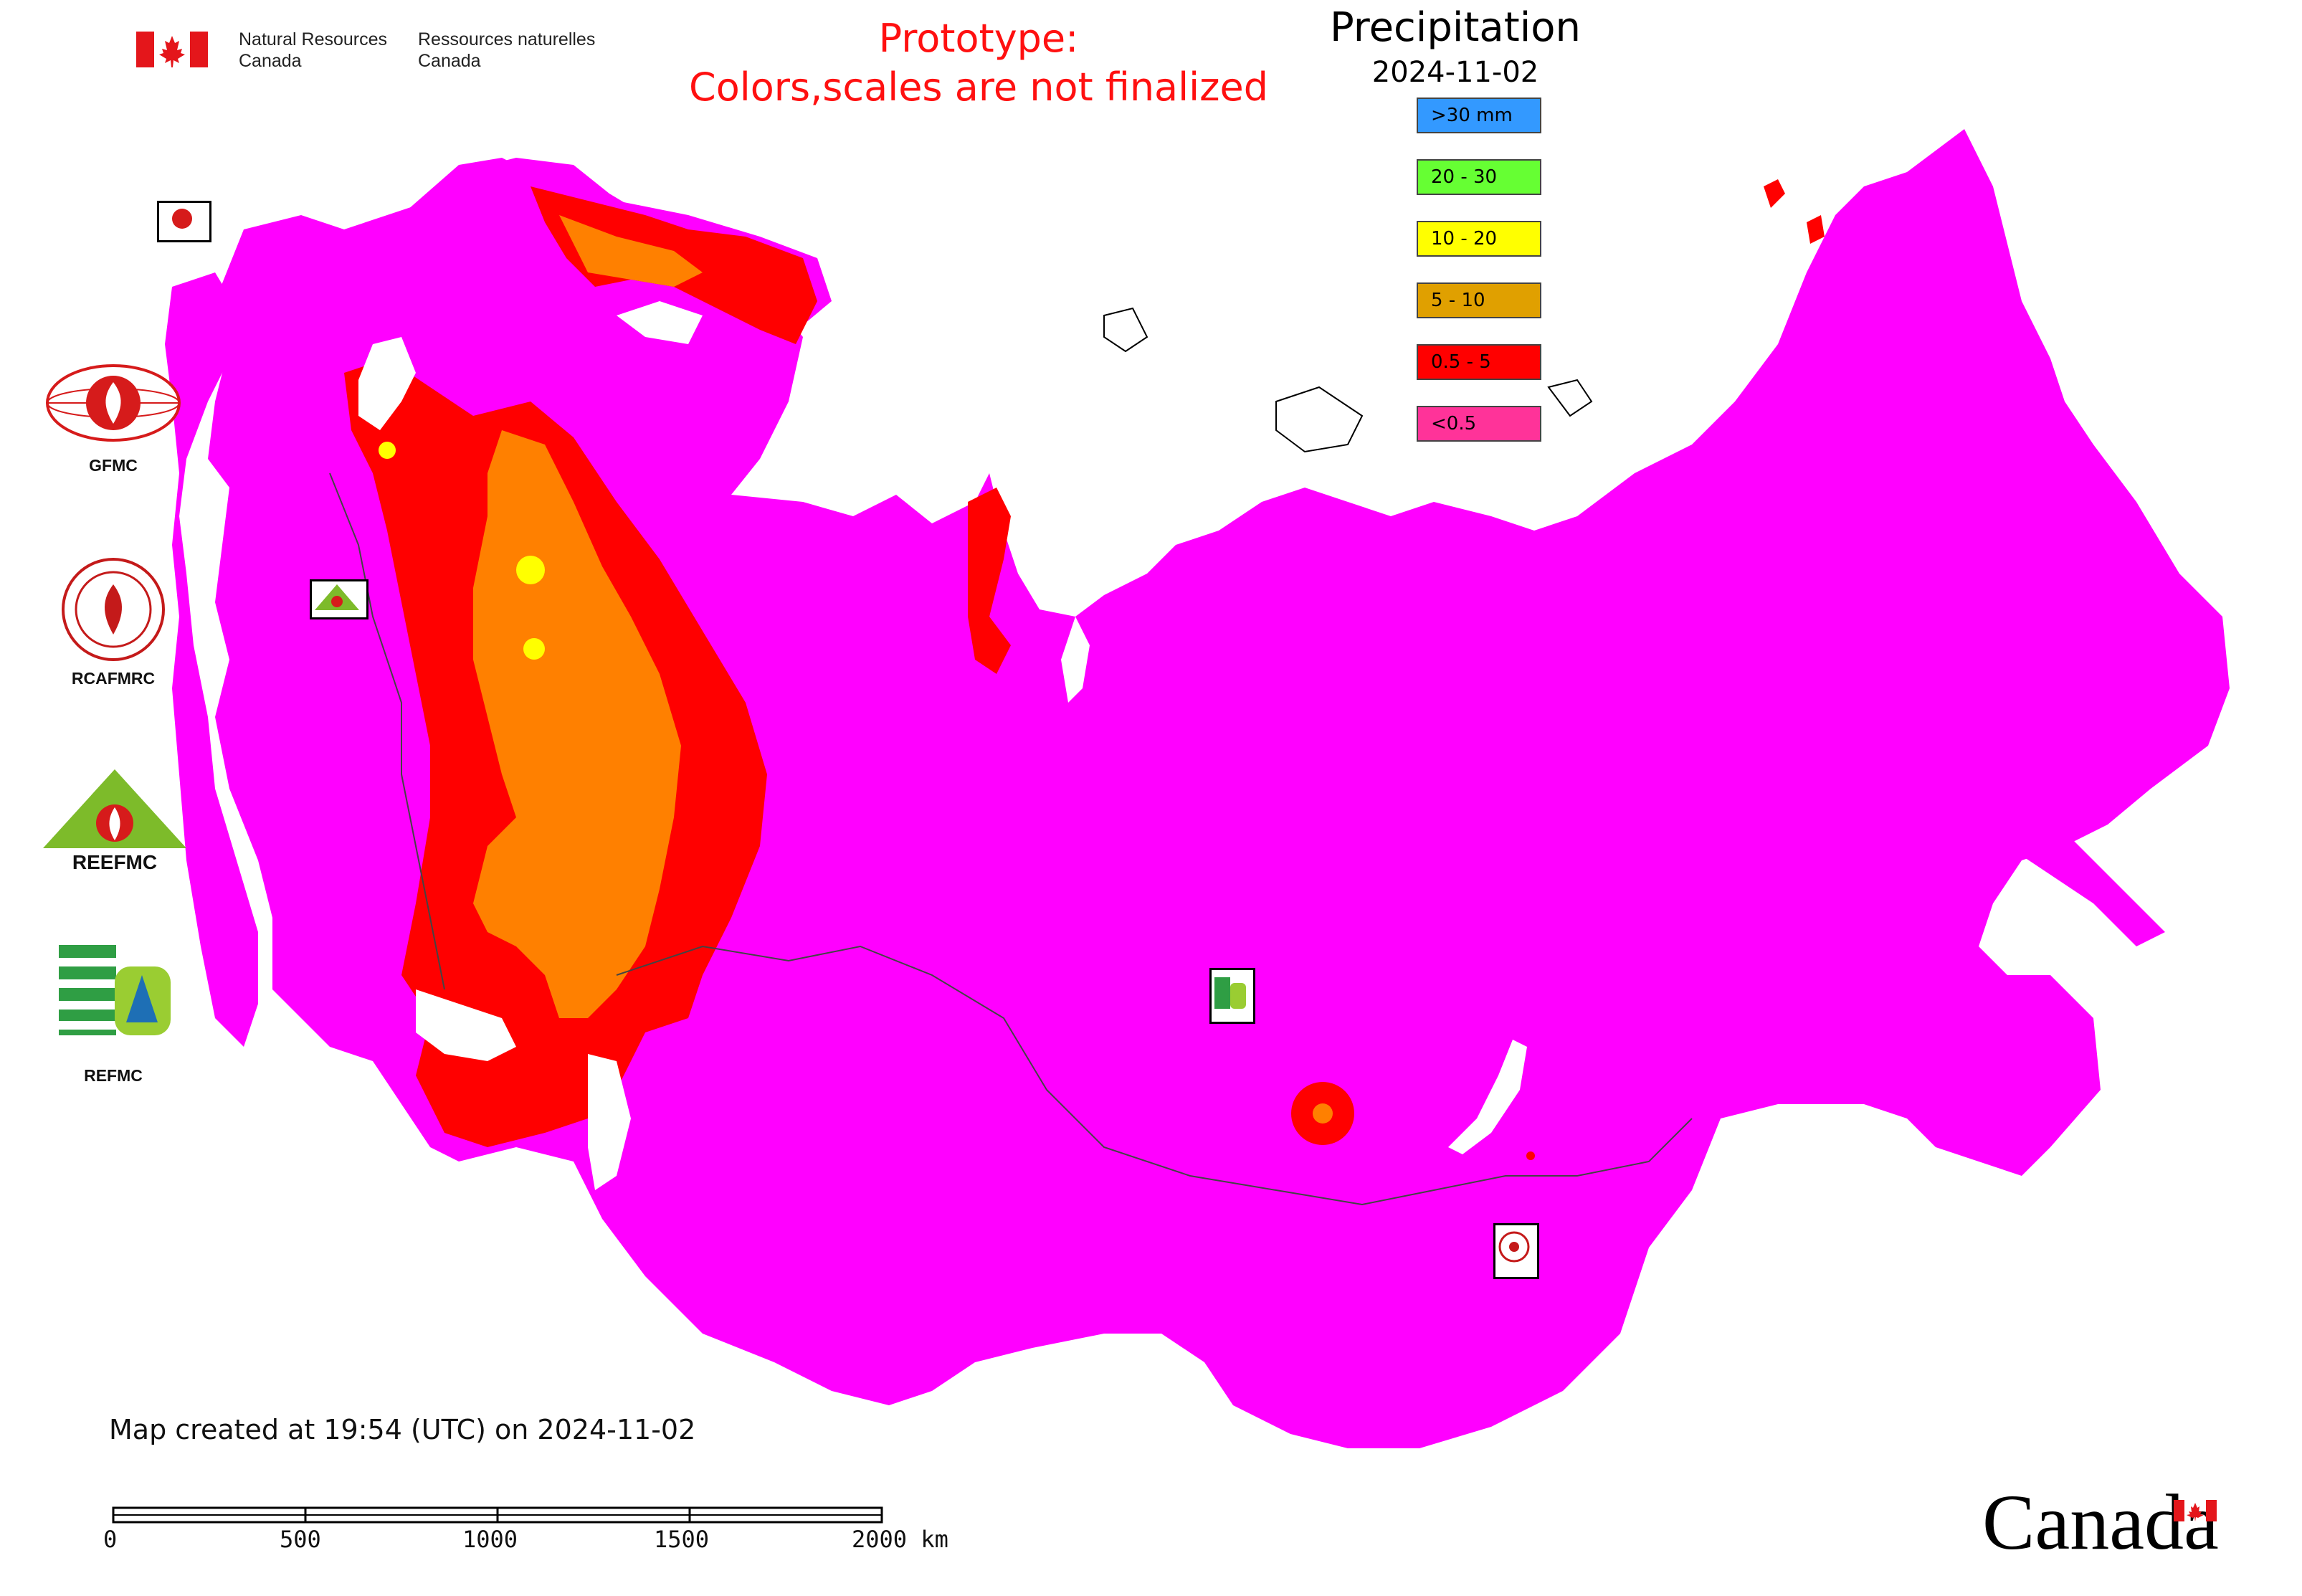  I want to click on map-marker-reefmc, so click(339, 599).